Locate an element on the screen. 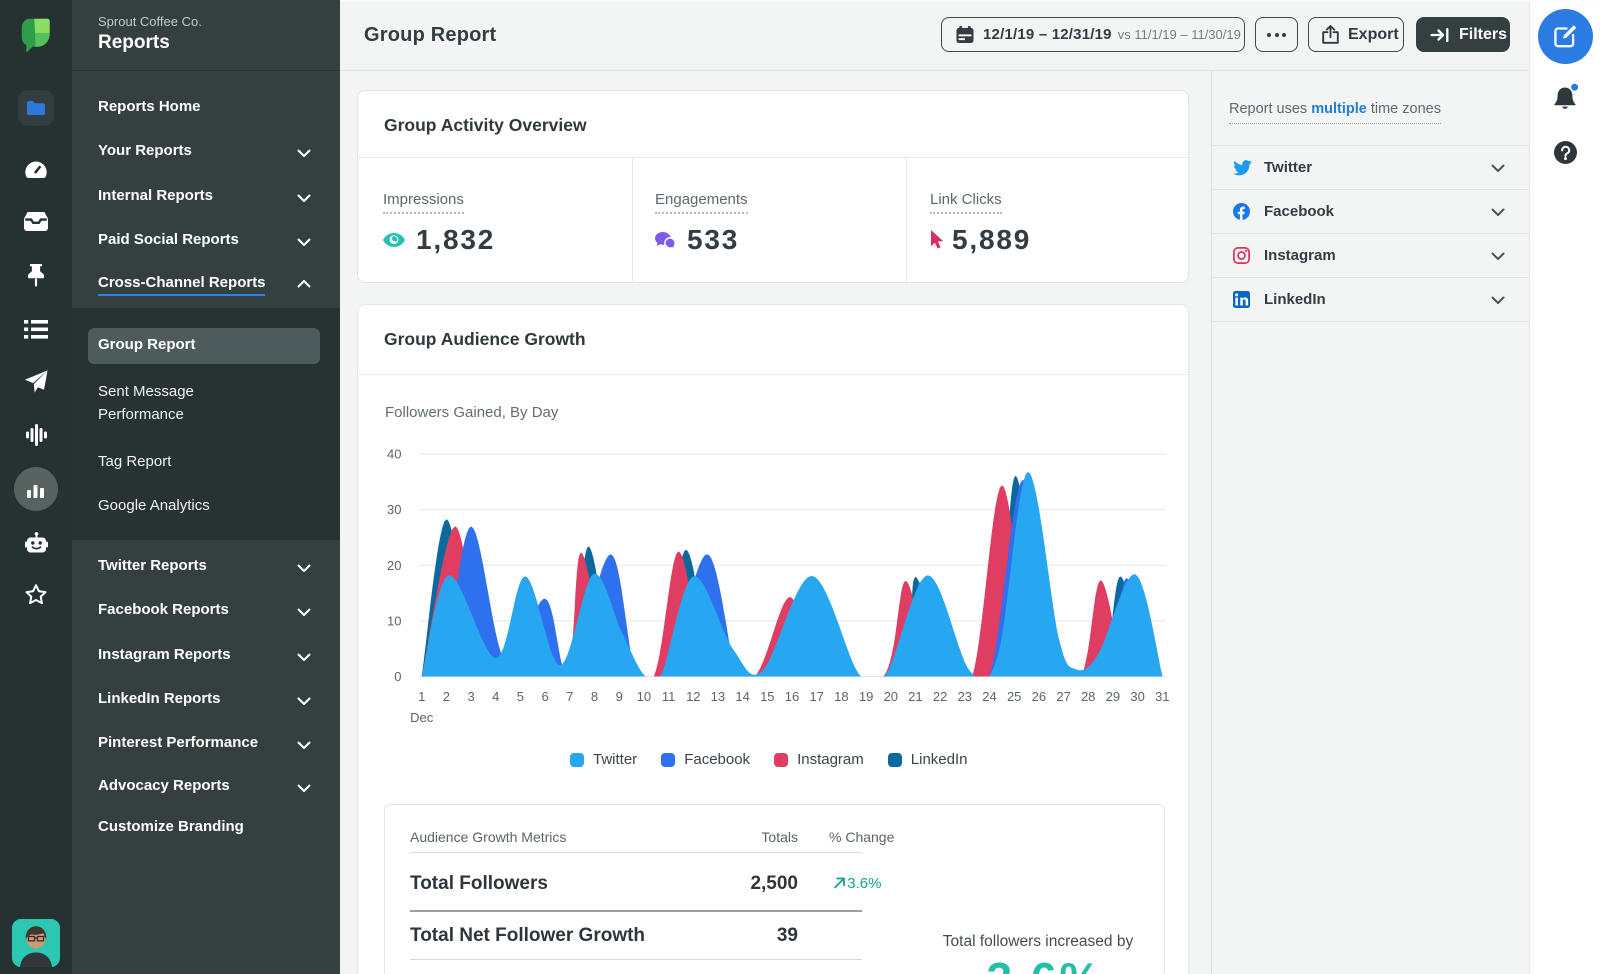 The width and height of the screenshot is (1600, 974). svg-text: 31 is located at coordinates (1162, 696).